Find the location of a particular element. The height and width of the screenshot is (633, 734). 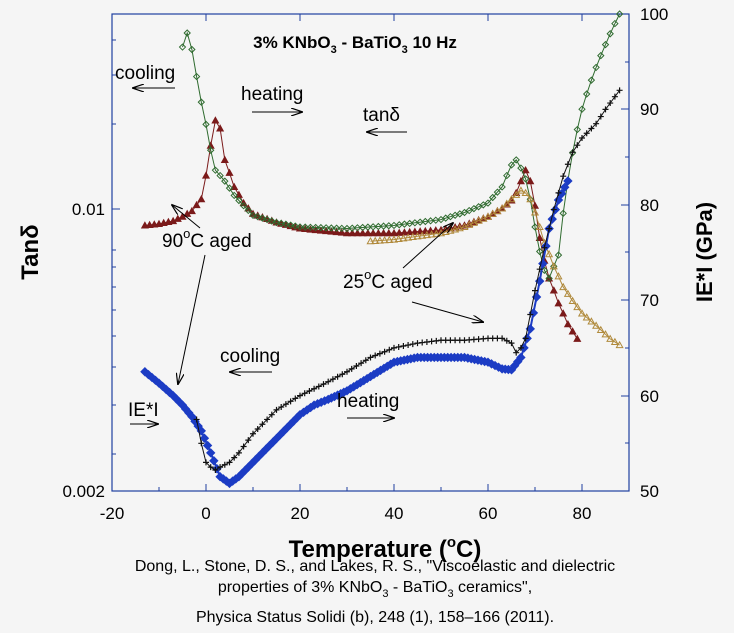

x-tick-label: 60 is located at coordinates (488, 513).